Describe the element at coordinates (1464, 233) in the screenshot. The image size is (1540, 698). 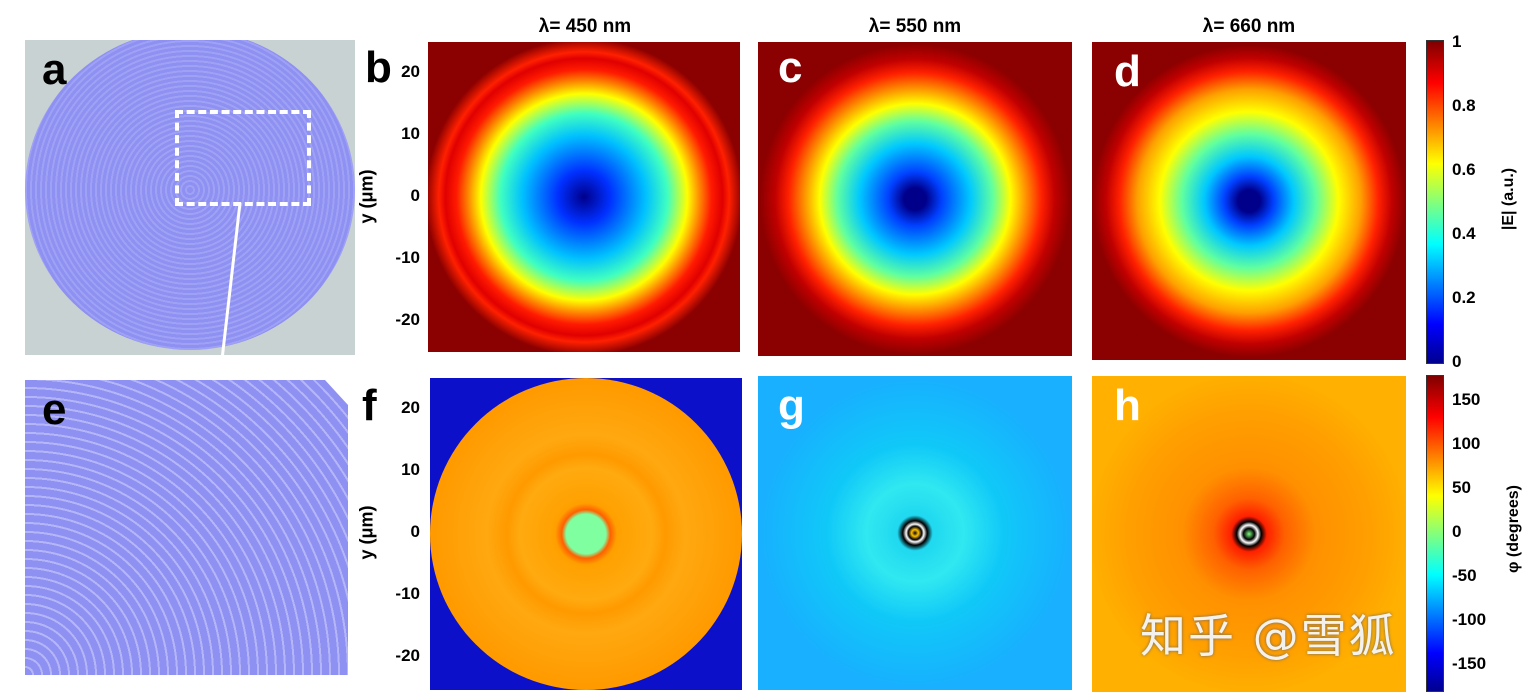
I see `cbtick-field: 0.4` at that location.